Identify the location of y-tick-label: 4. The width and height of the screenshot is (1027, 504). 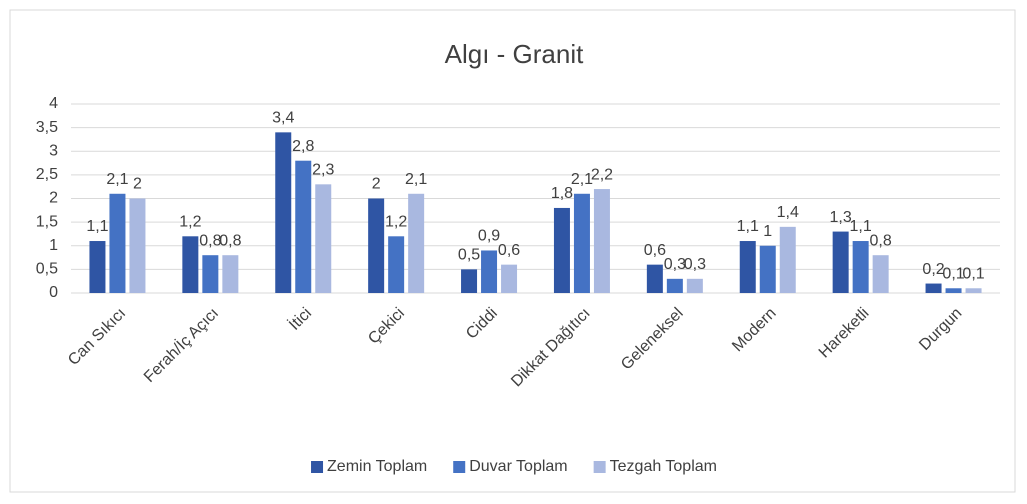
(53, 103).